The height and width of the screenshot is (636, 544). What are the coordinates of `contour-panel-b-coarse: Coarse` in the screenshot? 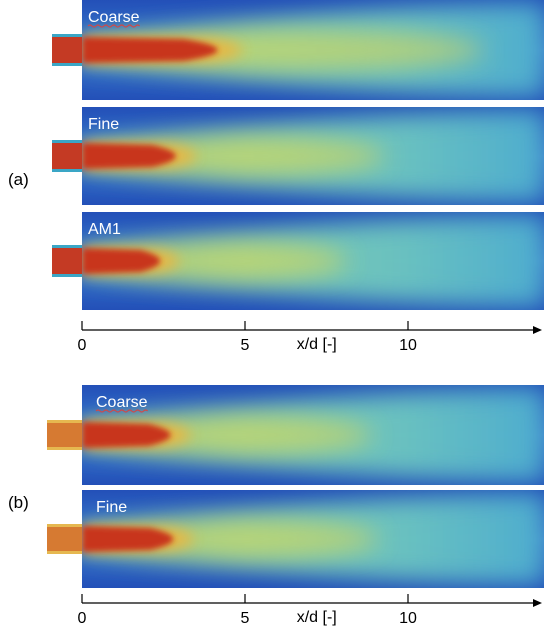 It's located at (295, 435).